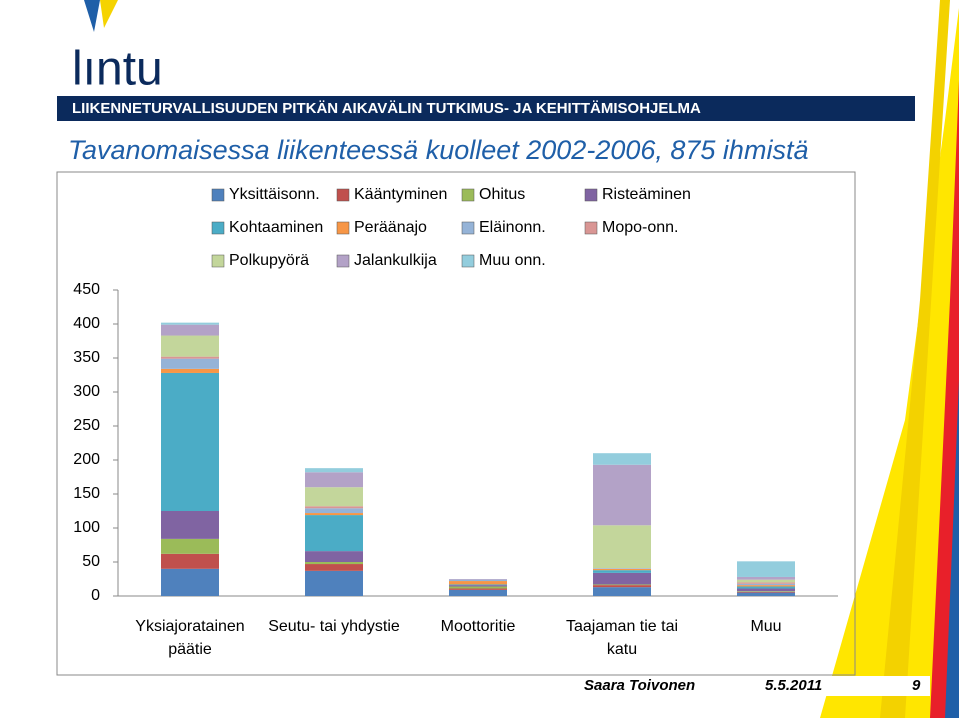  I want to click on footer-date: 5.5.2011, so click(793, 685).